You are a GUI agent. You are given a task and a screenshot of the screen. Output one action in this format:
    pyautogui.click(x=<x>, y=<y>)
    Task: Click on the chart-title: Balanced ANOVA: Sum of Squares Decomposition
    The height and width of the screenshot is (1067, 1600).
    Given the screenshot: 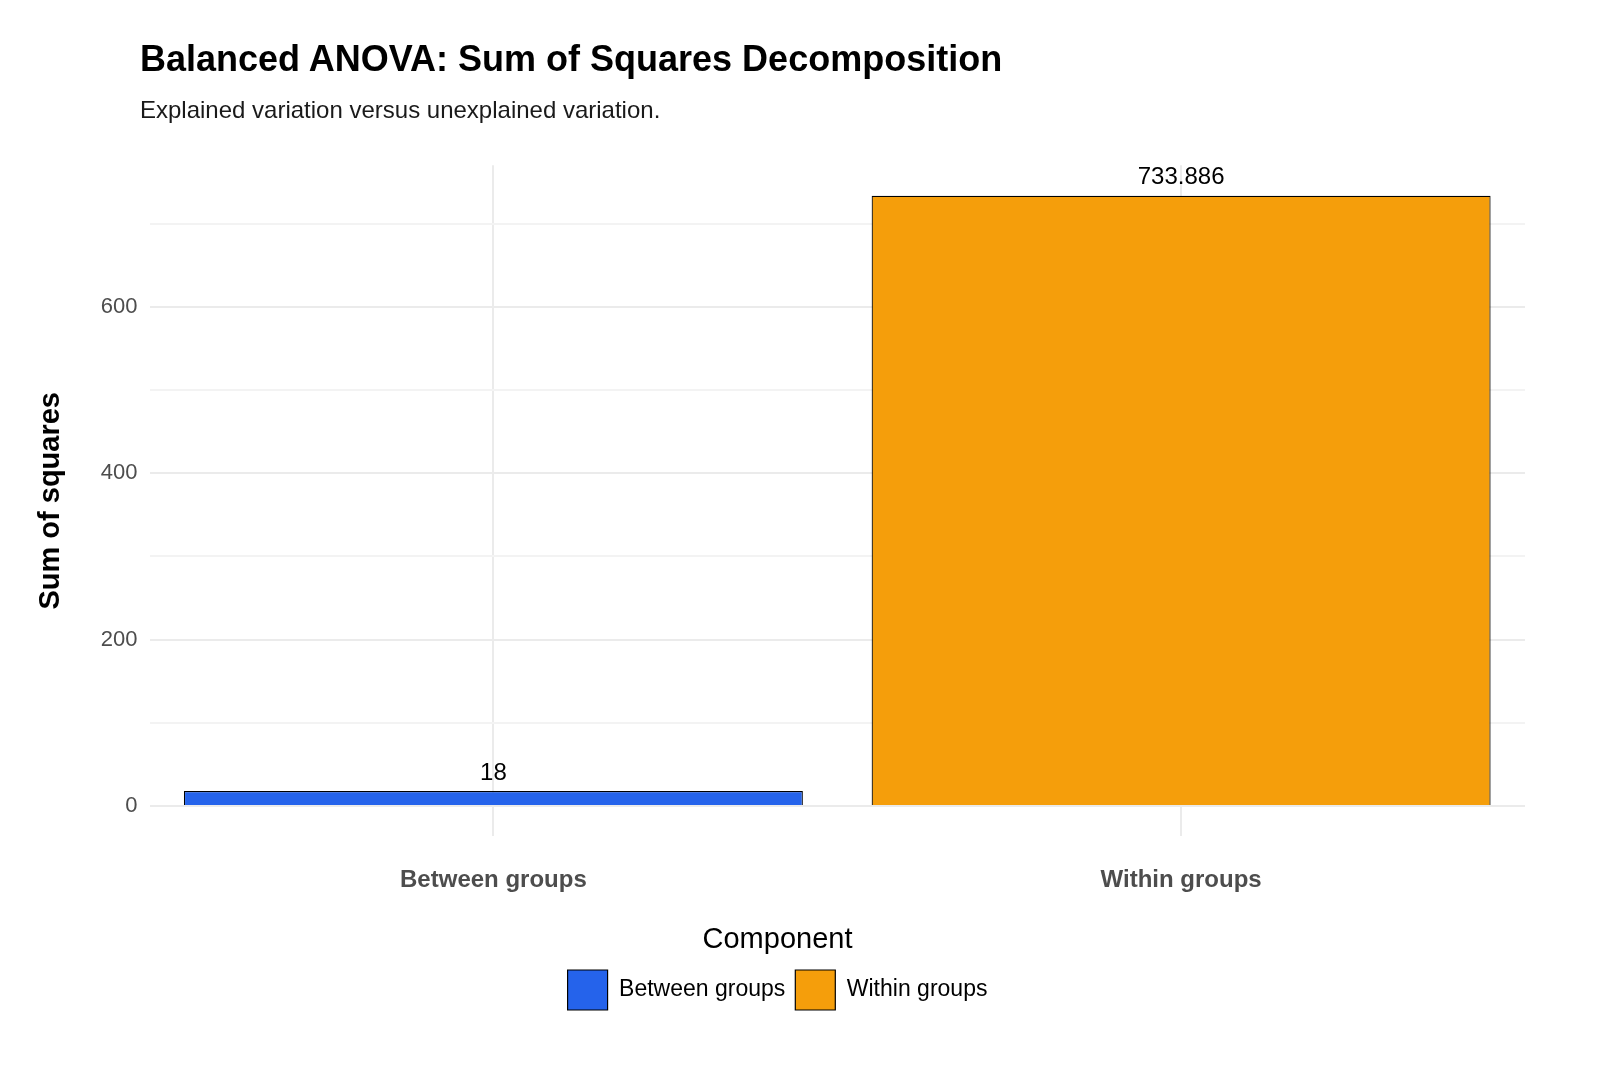 What is the action you would take?
    pyautogui.click(x=571, y=59)
    